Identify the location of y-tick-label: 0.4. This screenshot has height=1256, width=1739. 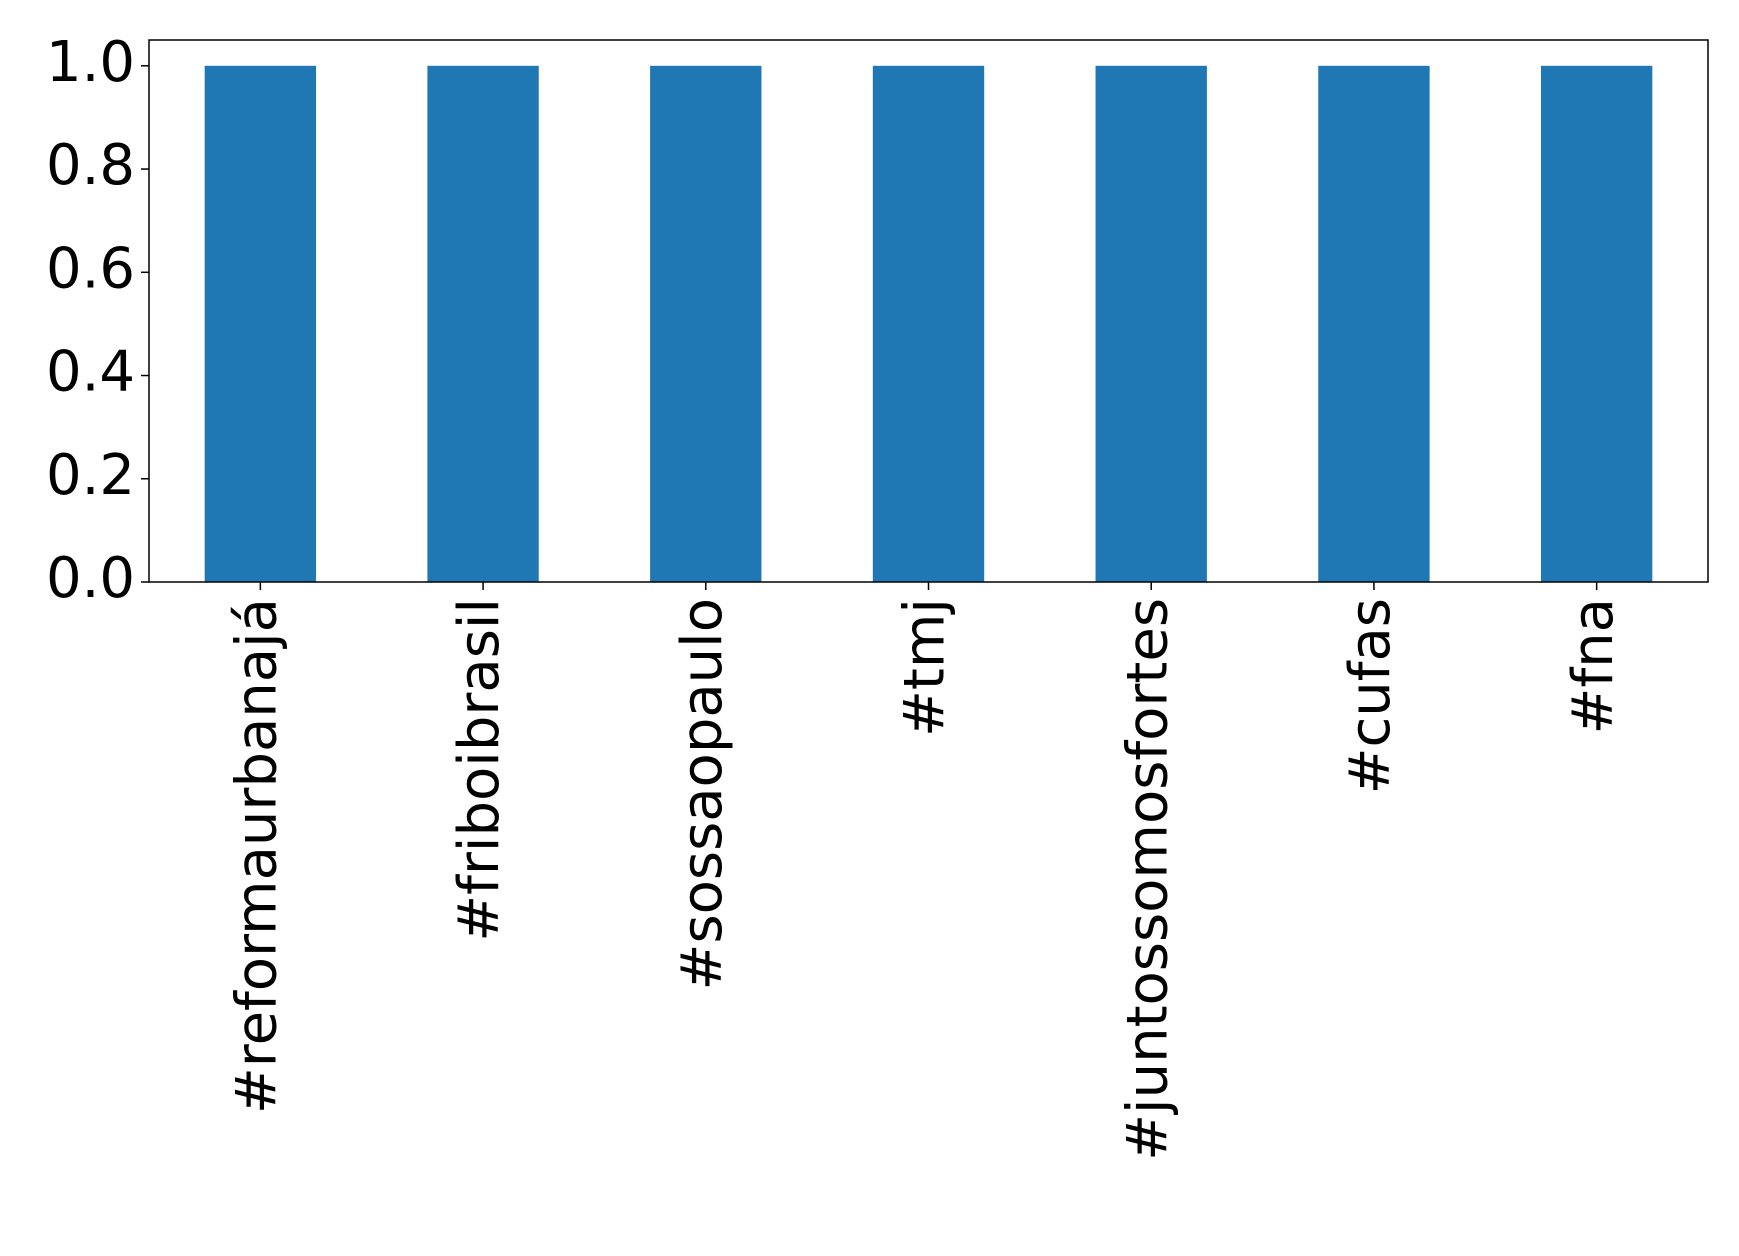
(90, 372).